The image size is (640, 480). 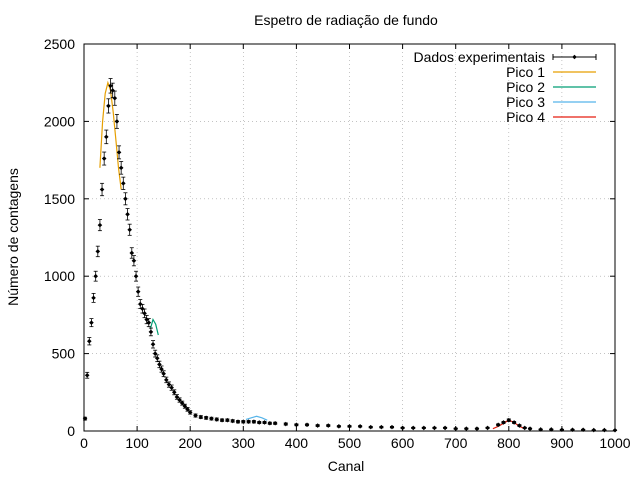 What do you see at coordinates (509, 443) in the screenshot?
I see `x-tick-label: 800` at bounding box center [509, 443].